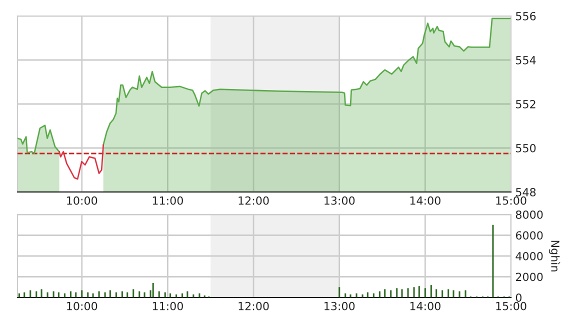  I want to click on line-series, so click(81, 162).